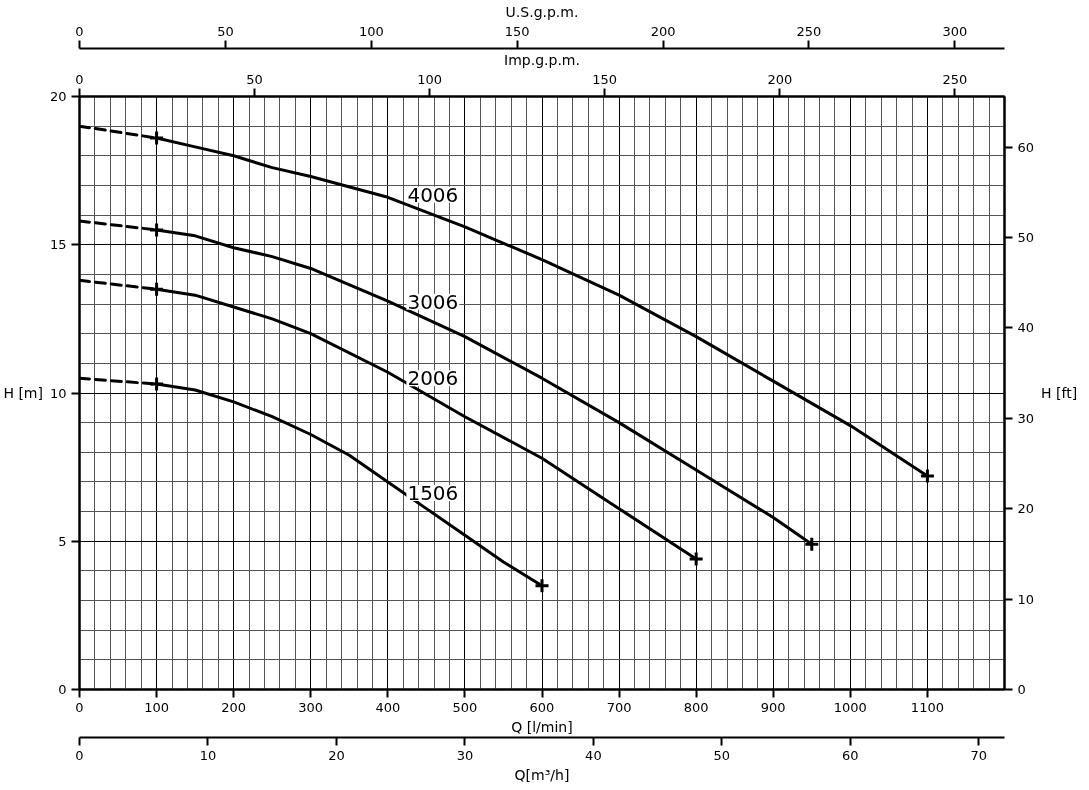  I want to click on y-axis-title: H [m], so click(23, 393).